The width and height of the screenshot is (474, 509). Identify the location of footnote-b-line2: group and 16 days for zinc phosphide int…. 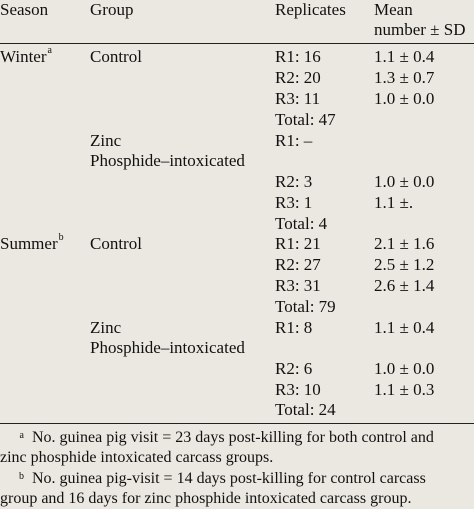
(206, 498).